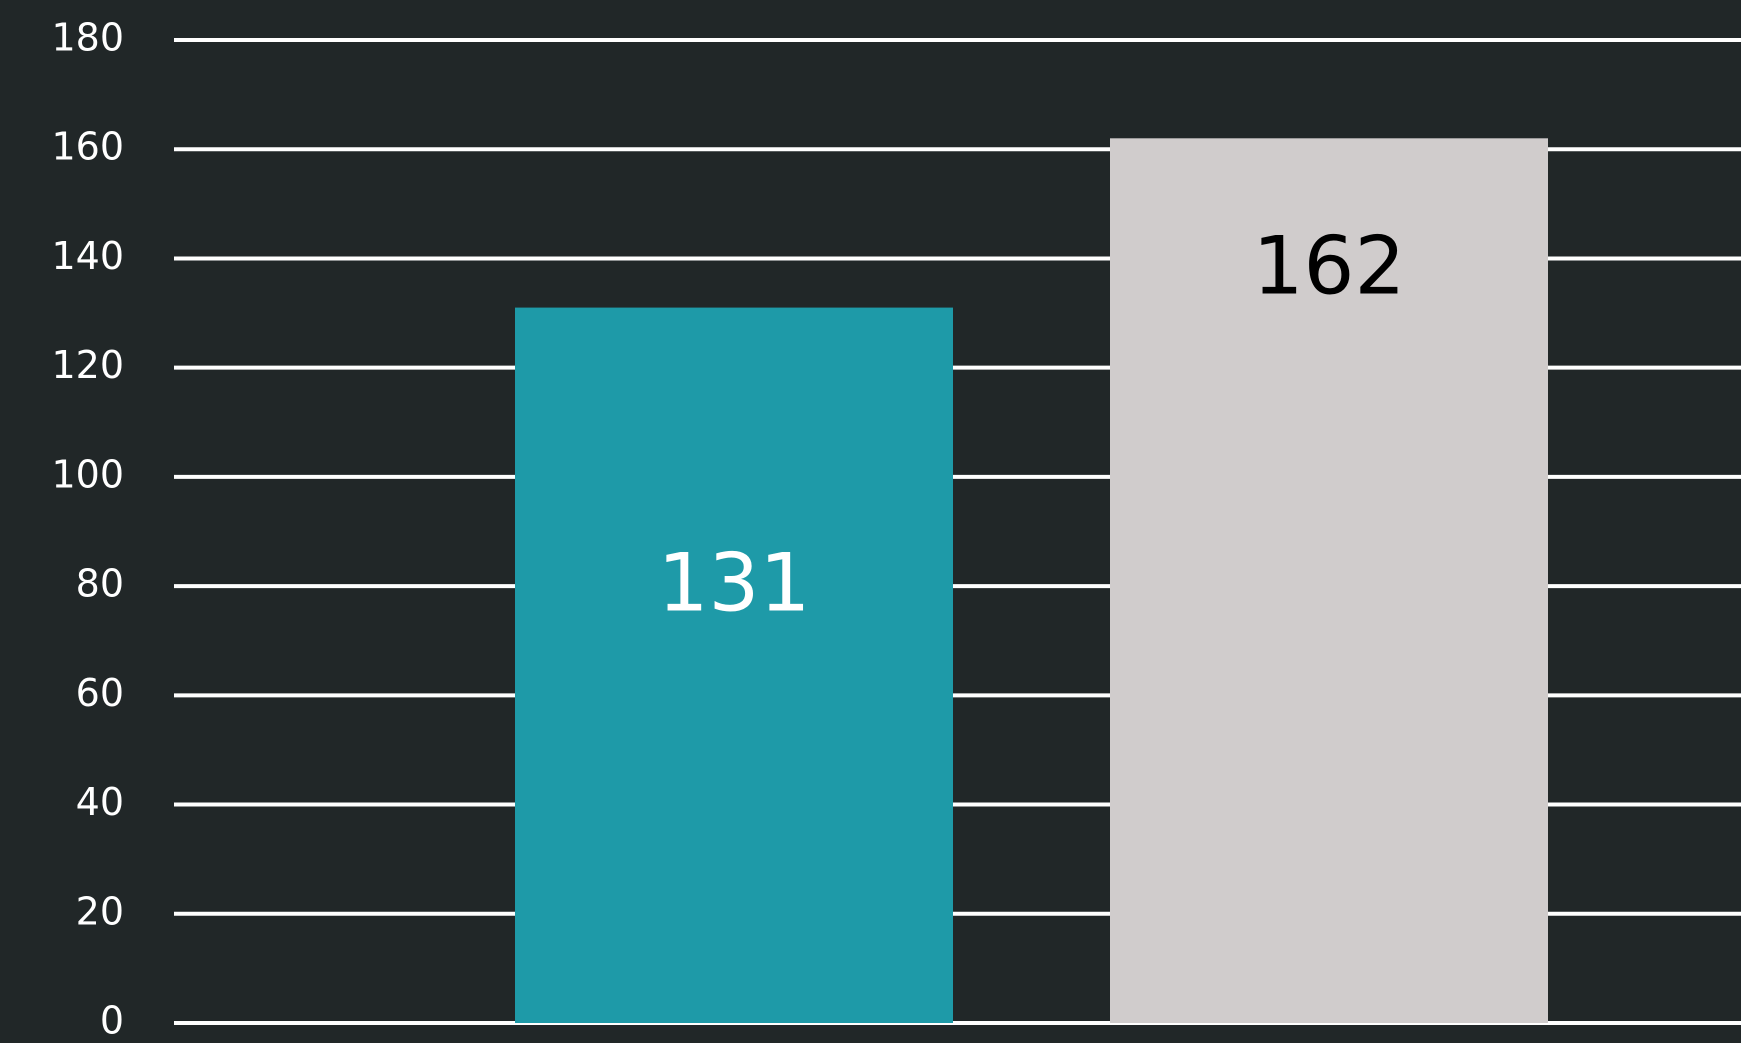 This screenshot has height=1043, width=1741. What do you see at coordinates (100, 802) in the screenshot?
I see `y-tick-label: 40` at bounding box center [100, 802].